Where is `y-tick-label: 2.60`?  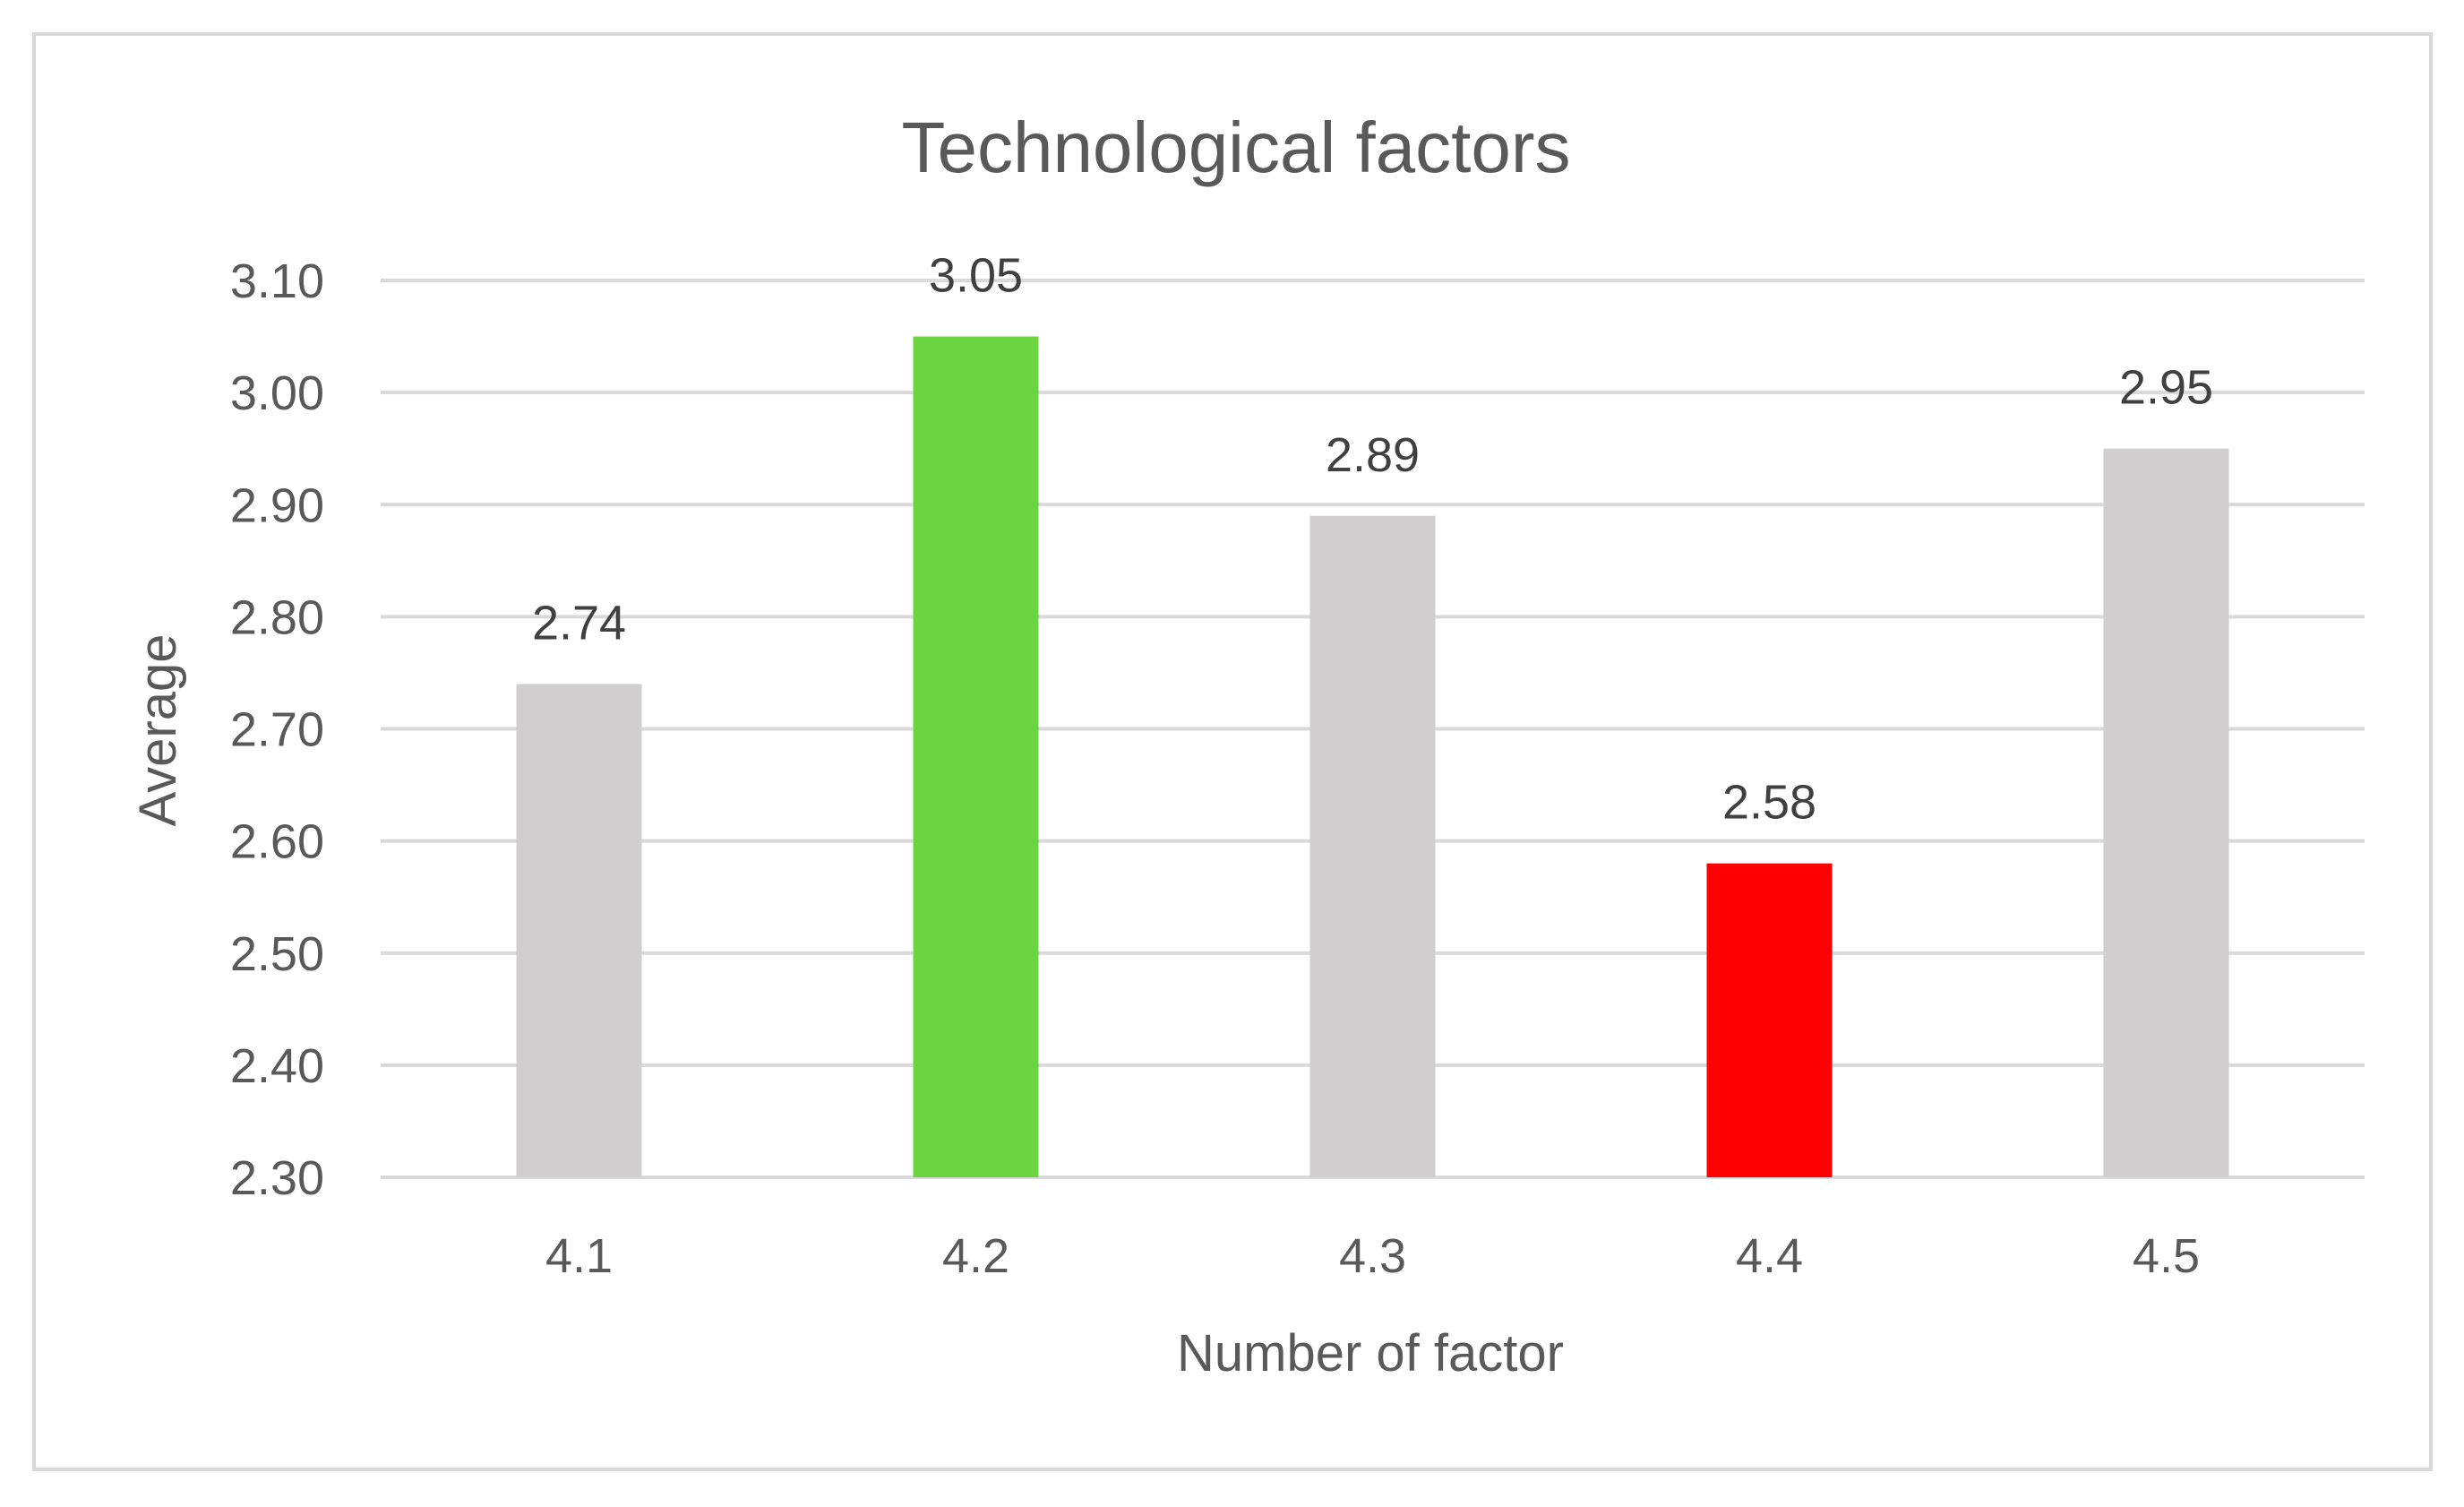 y-tick-label: 2.60 is located at coordinates (277, 842).